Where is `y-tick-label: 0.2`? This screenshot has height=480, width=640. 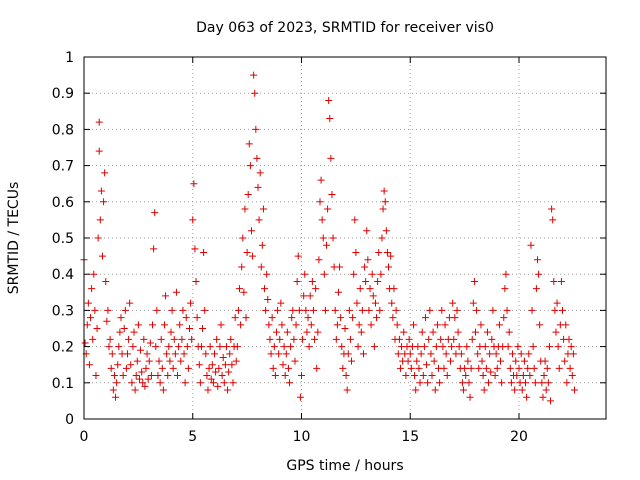
y-tick-label: 0.2 is located at coordinates (63, 348).